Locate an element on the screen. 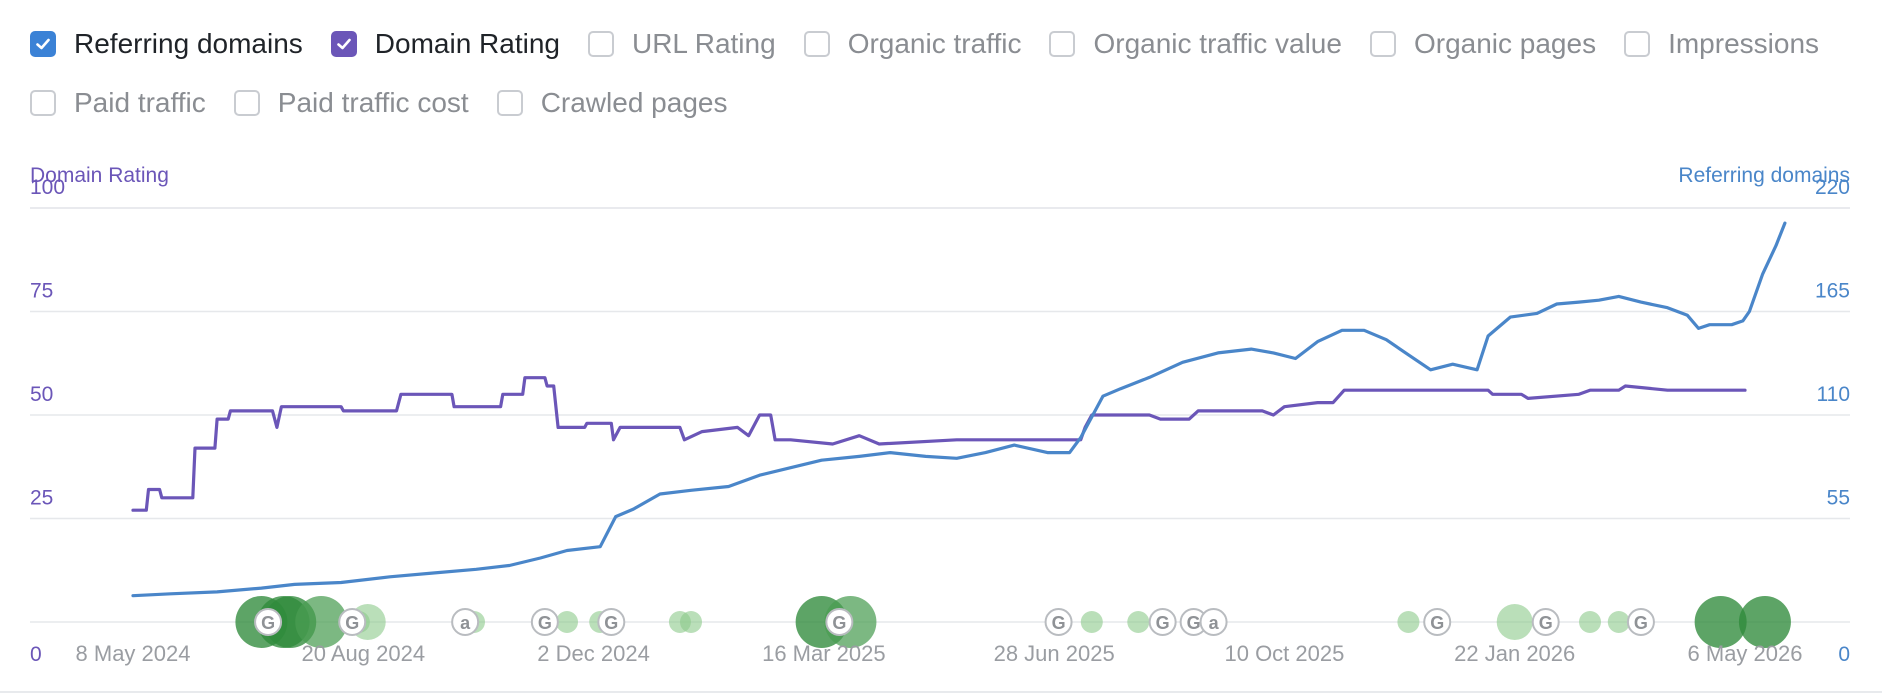 The image size is (1882, 698). checkbox-paid-traffic-cost is located at coordinates (246, 103).